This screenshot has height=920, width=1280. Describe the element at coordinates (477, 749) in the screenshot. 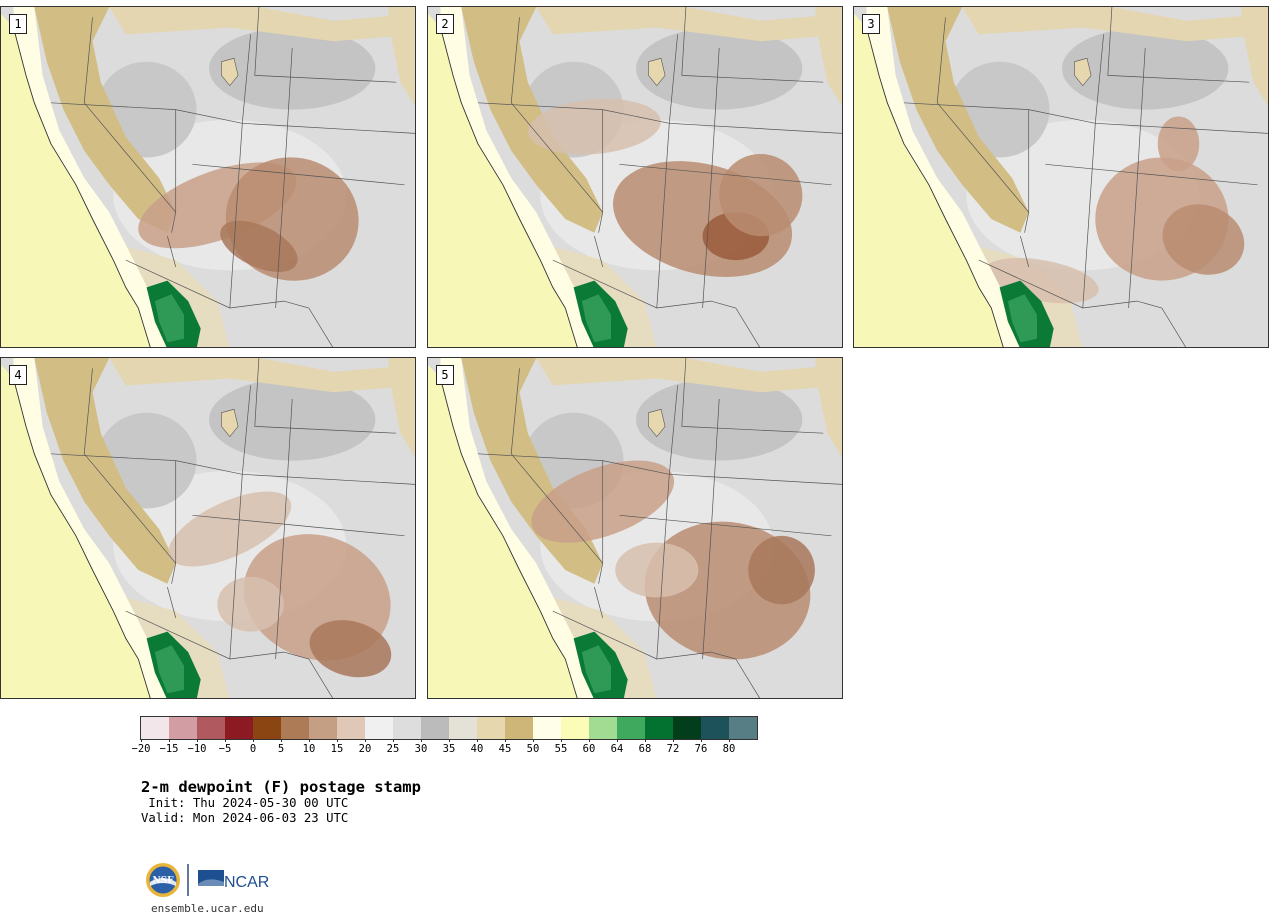

I see `colorbar-tick-label: 40` at that location.